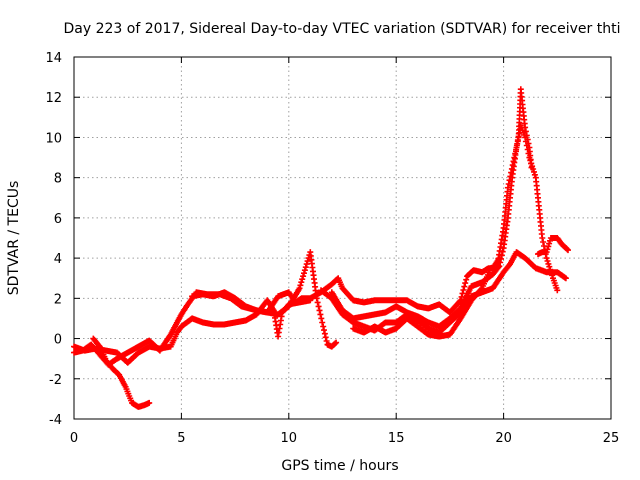 Image resolution: width=640 pixels, height=480 pixels. What do you see at coordinates (339, 466) in the screenshot?
I see `x-axis-label: GPS time / hours` at bounding box center [339, 466].